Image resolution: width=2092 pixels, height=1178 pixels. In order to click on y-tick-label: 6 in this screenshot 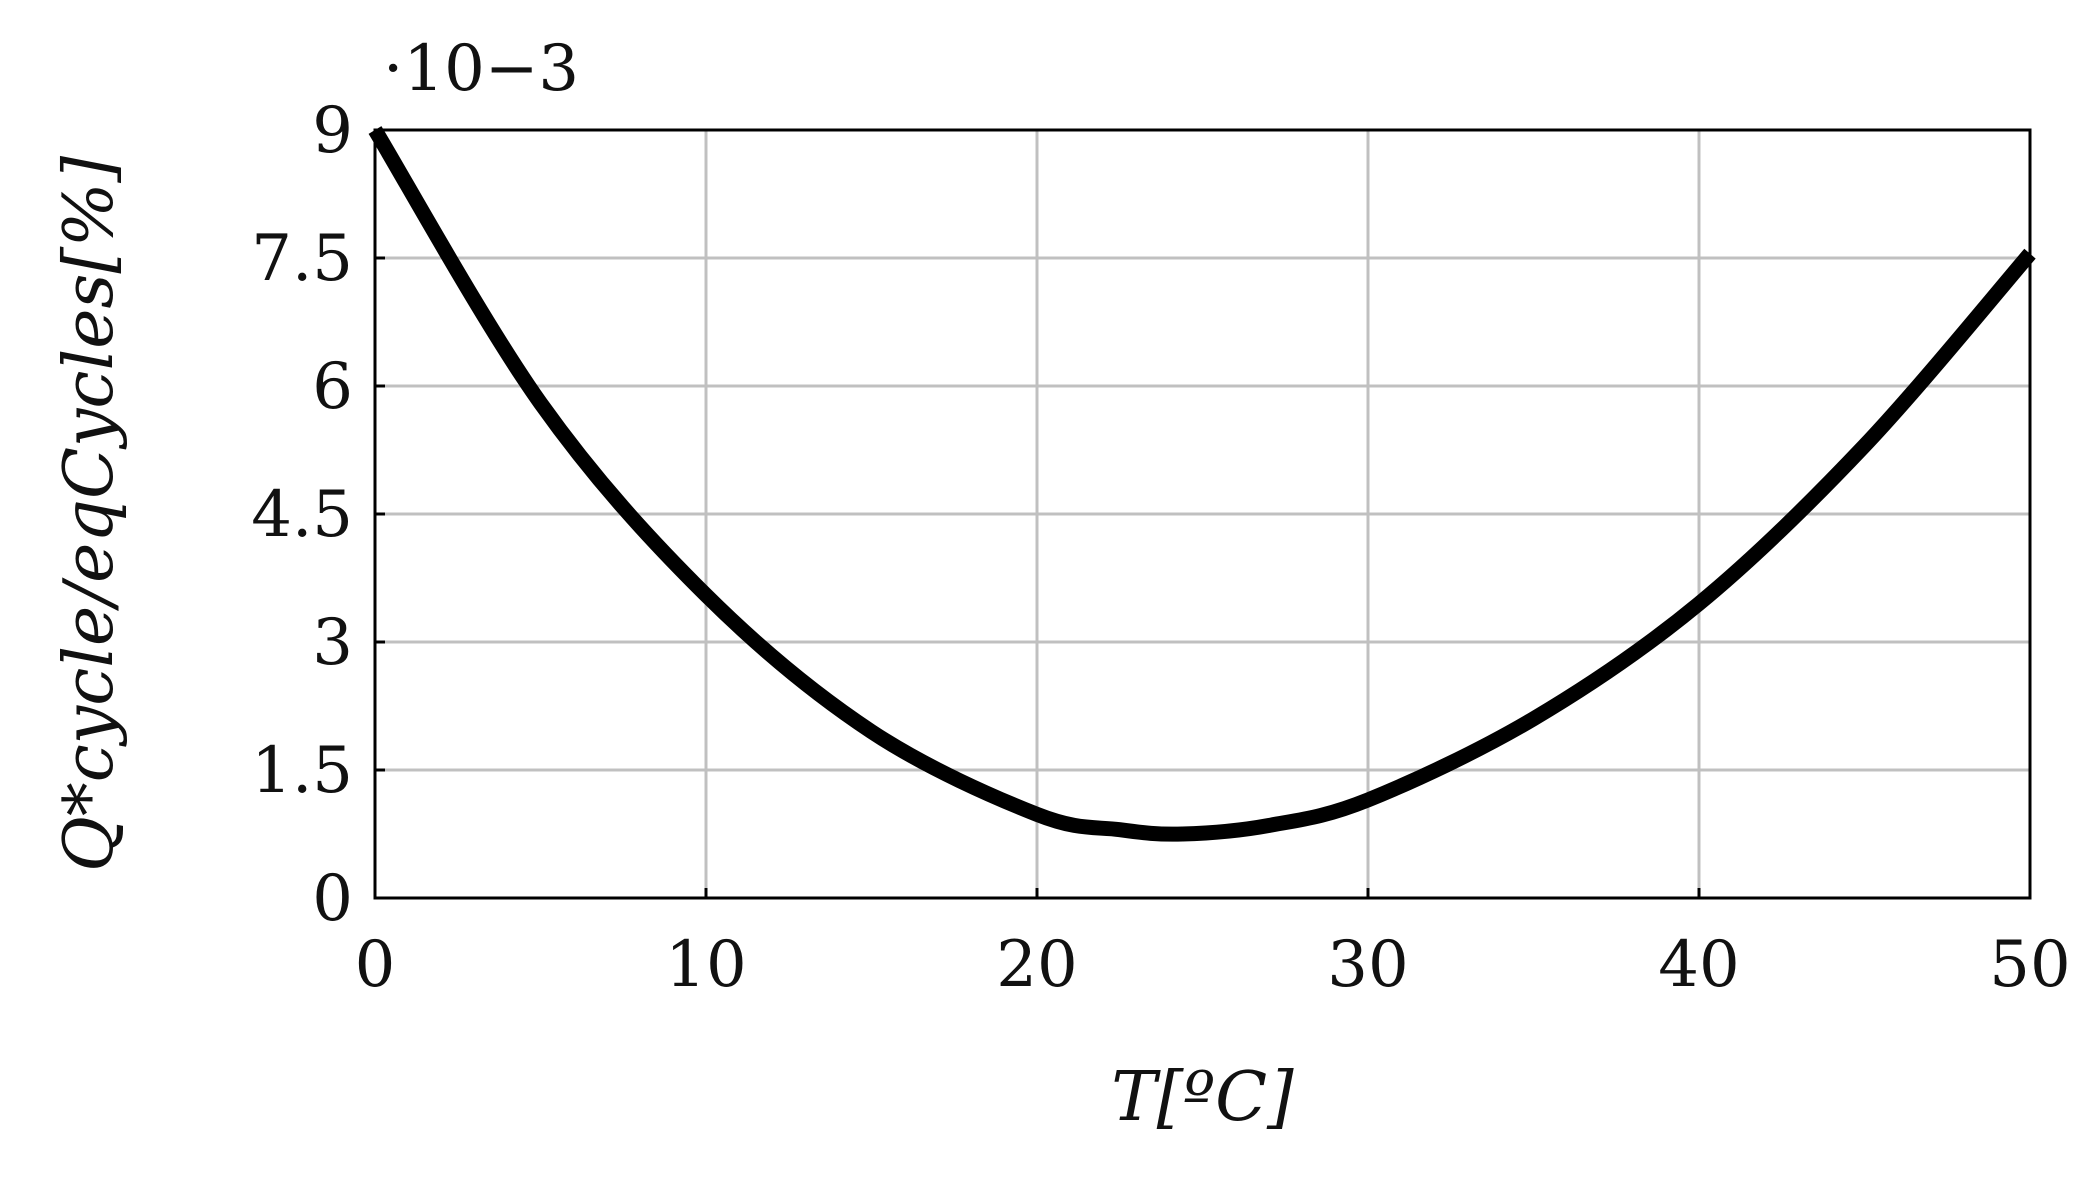, I will do `click(332, 387)`.